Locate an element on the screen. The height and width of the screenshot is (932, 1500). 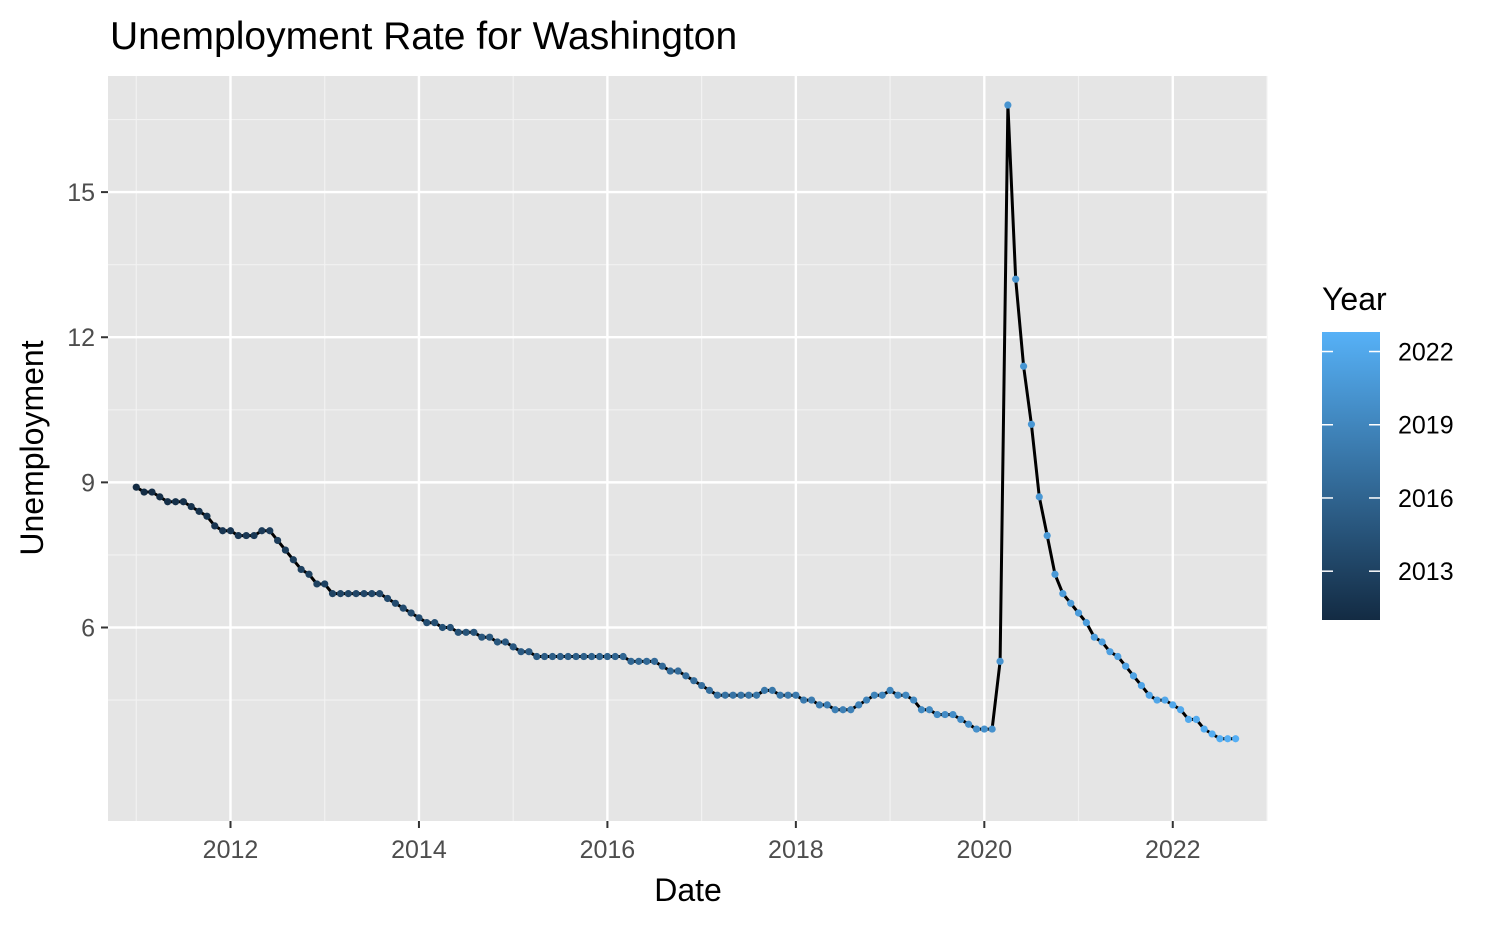
legend-tick-label: 2013 is located at coordinates (1426, 572).